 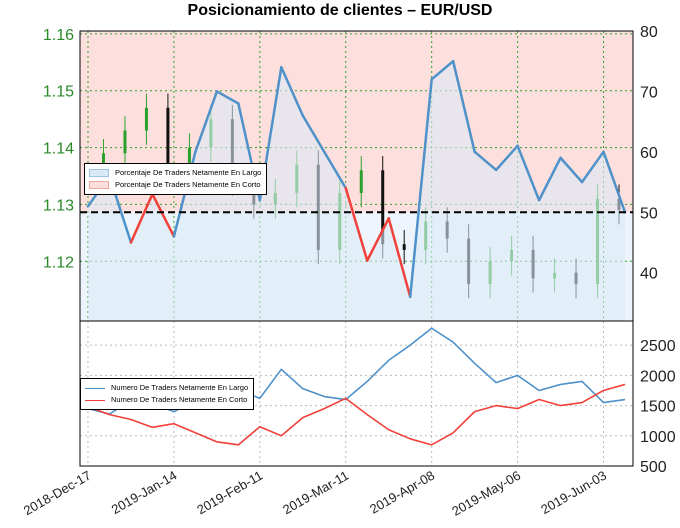 What do you see at coordinates (58, 92) in the screenshot?
I see `left-tick-label-3: 1.15` at bounding box center [58, 92].